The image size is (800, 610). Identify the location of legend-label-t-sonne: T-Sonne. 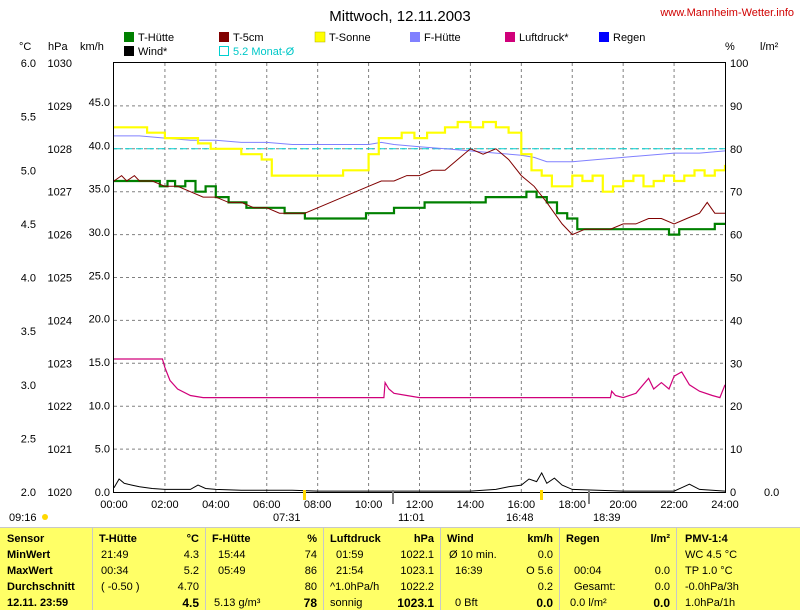
(350, 38).